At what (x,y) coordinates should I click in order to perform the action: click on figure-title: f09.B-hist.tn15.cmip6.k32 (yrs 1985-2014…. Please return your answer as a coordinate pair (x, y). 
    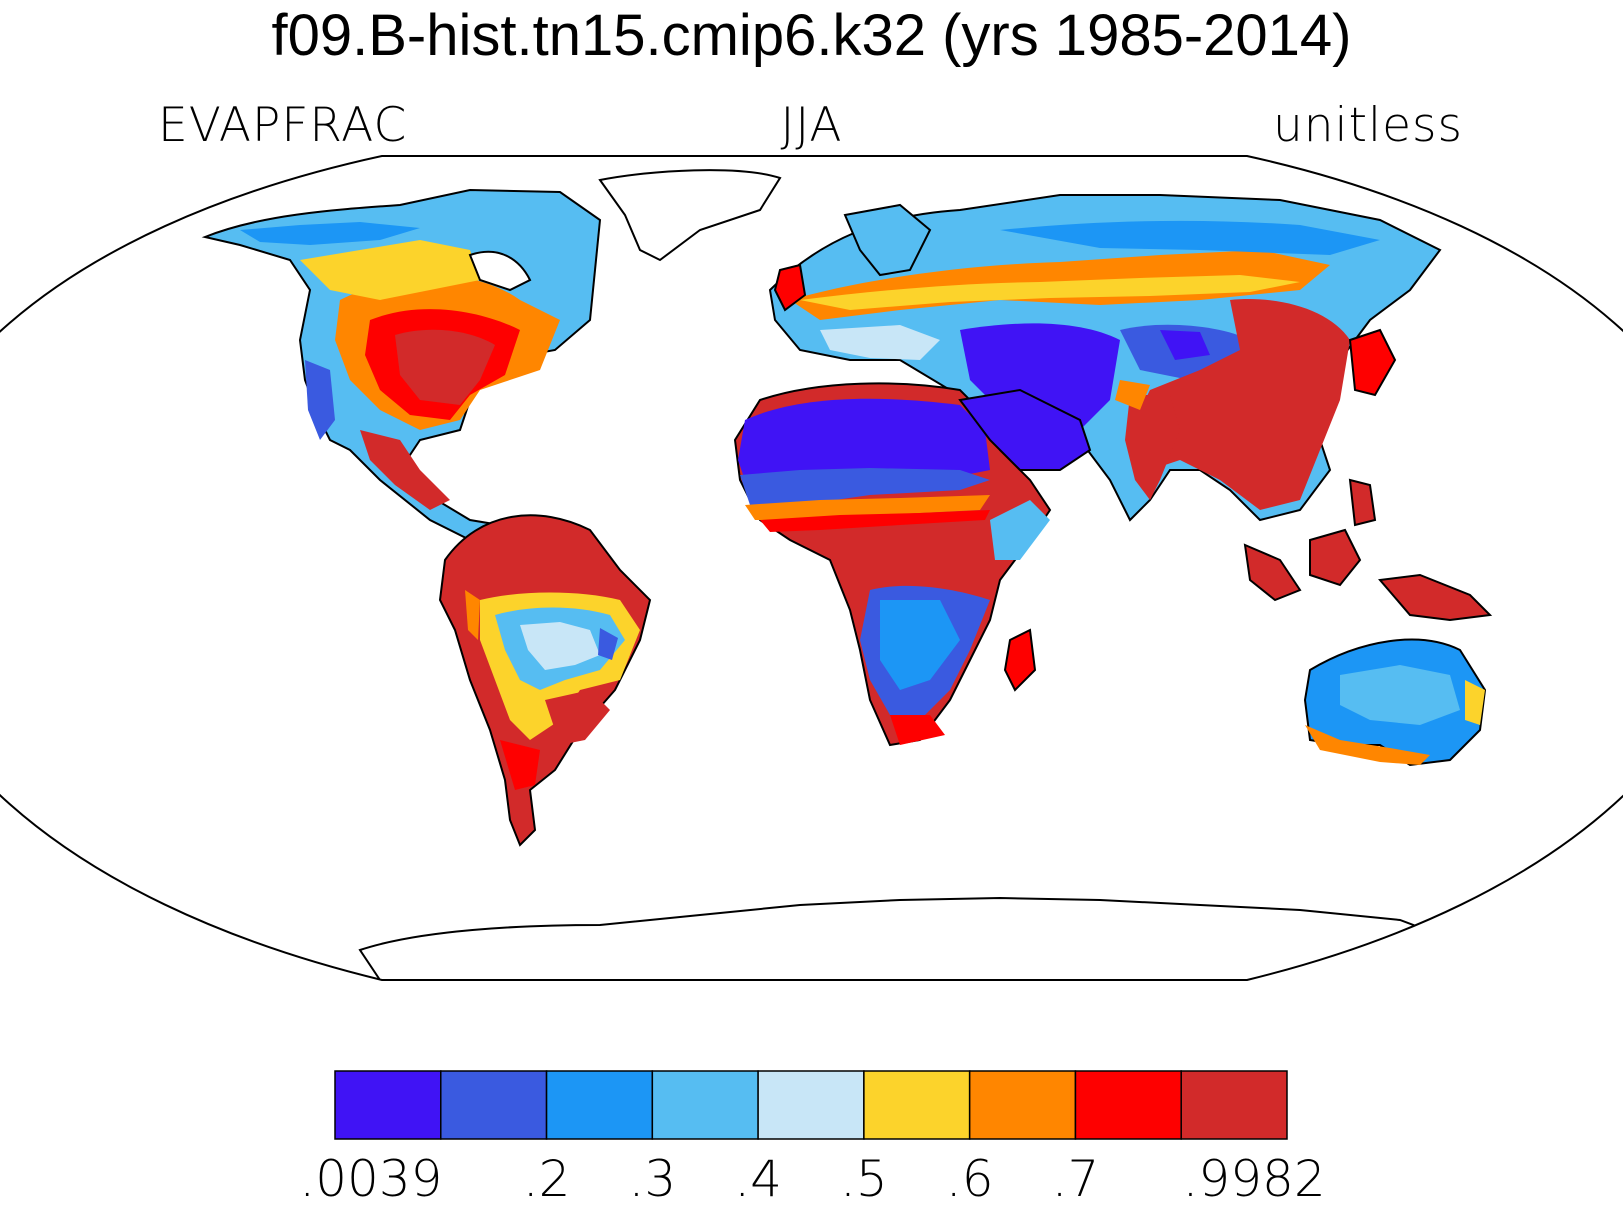
    Looking at the image, I should click on (811, 35).